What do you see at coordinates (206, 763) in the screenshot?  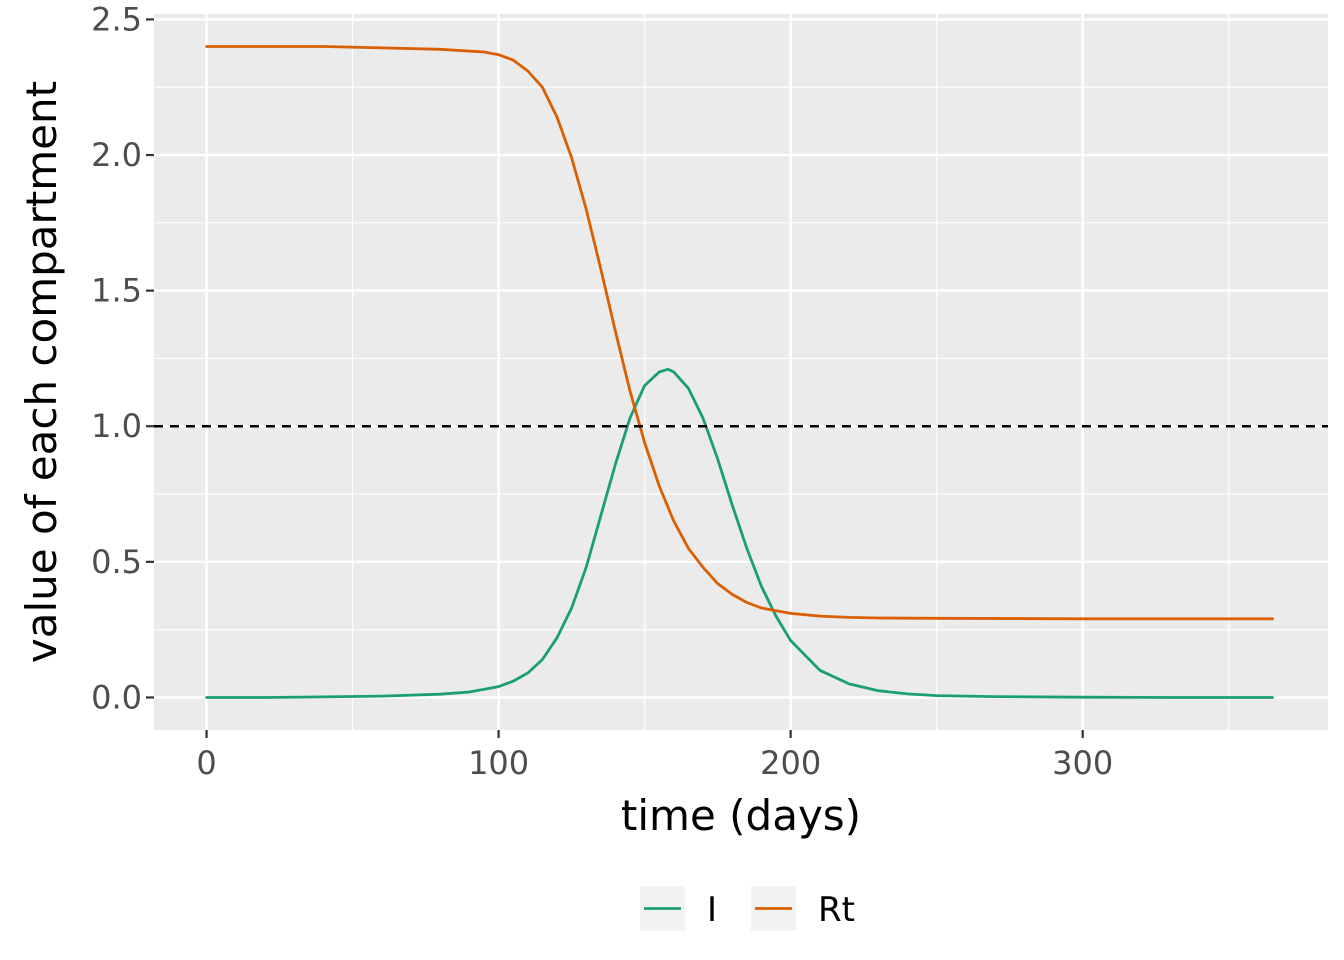 I see `x-tick-label: 0` at bounding box center [206, 763].